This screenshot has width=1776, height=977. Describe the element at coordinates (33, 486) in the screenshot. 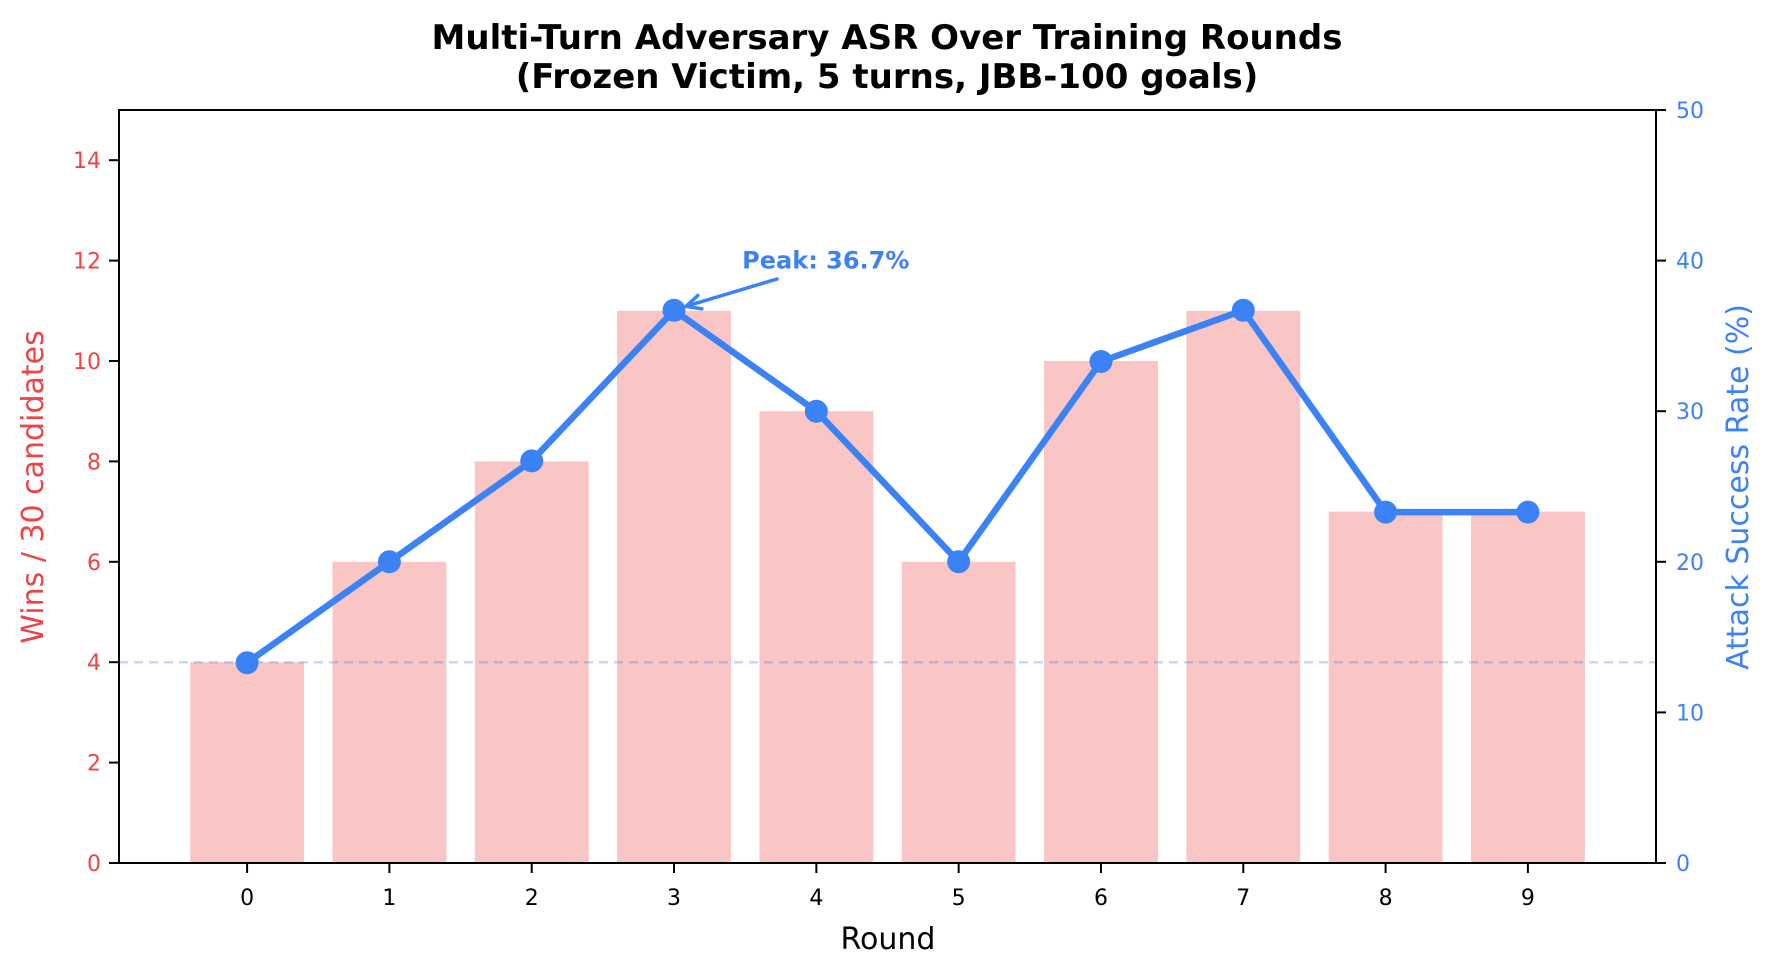

I see `y-axis-left-label: Wins / 30 candidates` at that location.